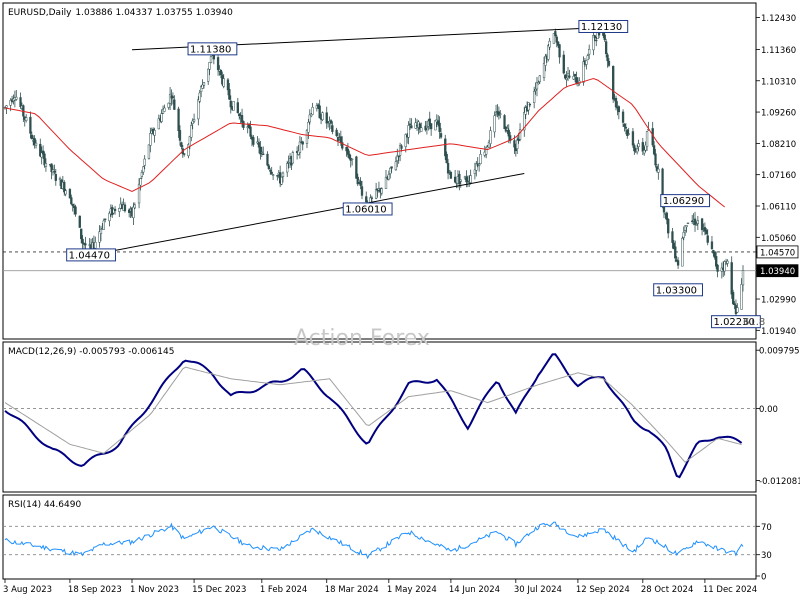 This screenshot has height=604, width=800. I want to click on price-tick-label: 1.04570, so click(777, 253).